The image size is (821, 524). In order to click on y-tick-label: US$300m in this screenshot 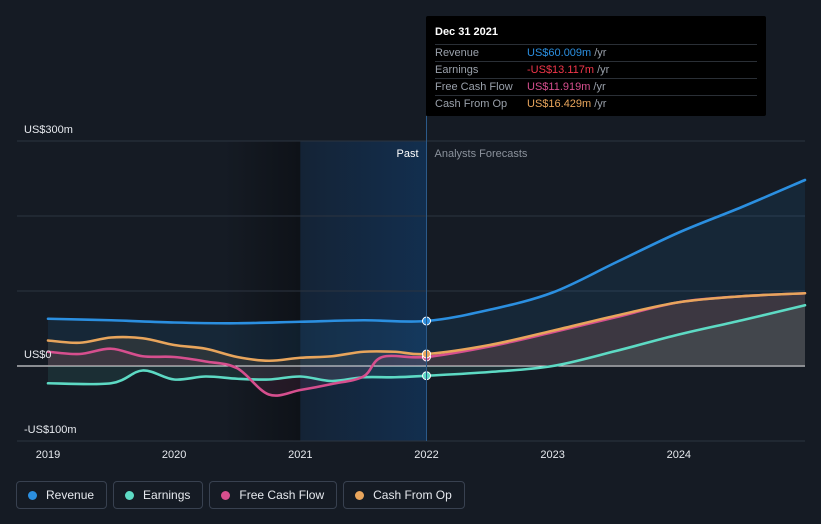, I will do `click(48, 130)`.